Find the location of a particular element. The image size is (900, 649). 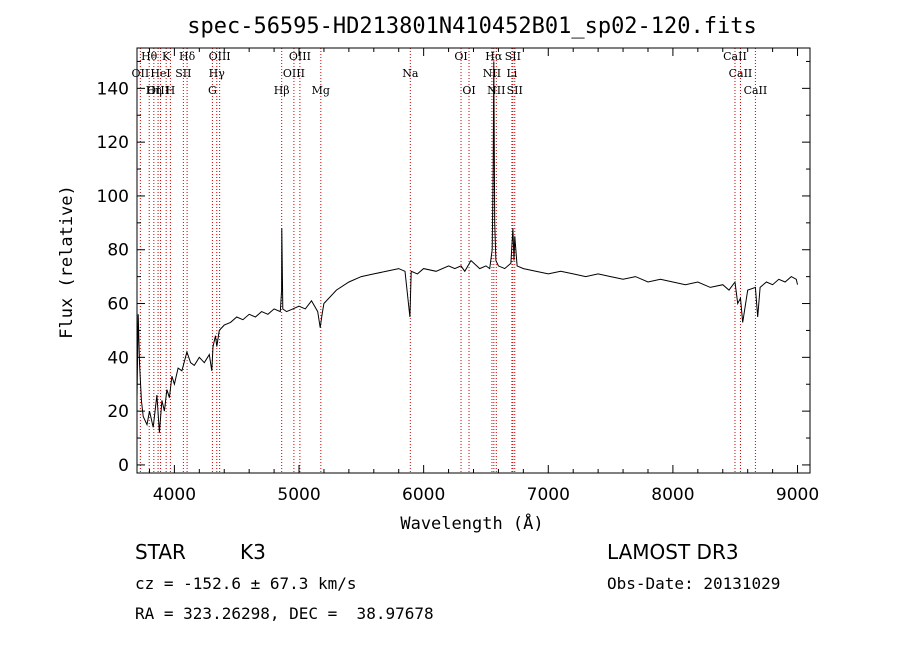

y-tick-label: 100 is located at coordinates (113, 197).